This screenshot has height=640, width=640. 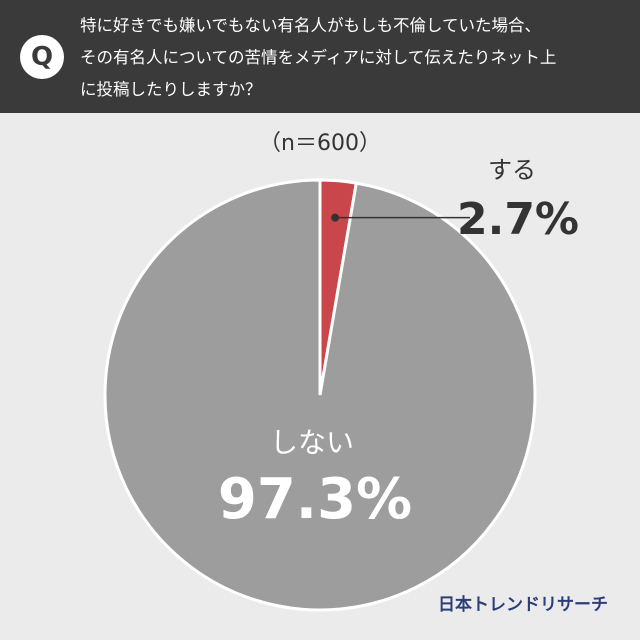 What do you see at coordinates (315, 499) in the screenshot?
I see `value-label: 97.3%` at bounding box center [315, 499].